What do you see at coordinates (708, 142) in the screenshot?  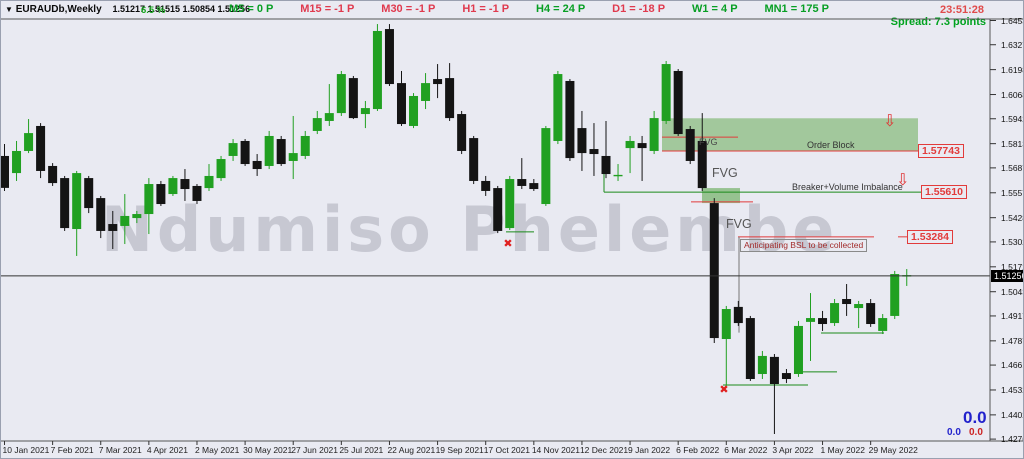 I see `fvg-label-1: FVG` at bounding box center [708, 142].